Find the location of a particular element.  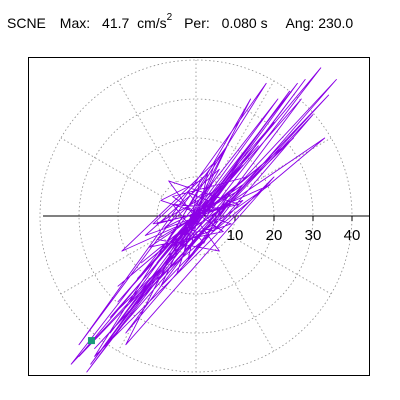

marker-layer is located at coordinates (91, 341).